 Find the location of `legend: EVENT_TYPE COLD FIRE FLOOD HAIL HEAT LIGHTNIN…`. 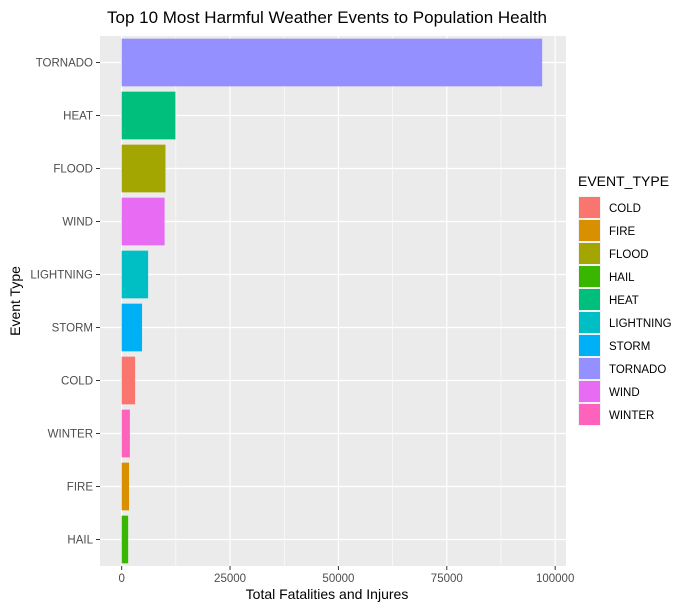

legend: EVENT_TYPE COLD FIRE FLOOD HAIL HEAT LIGHTNIN… is located at coordinates (625, 299).